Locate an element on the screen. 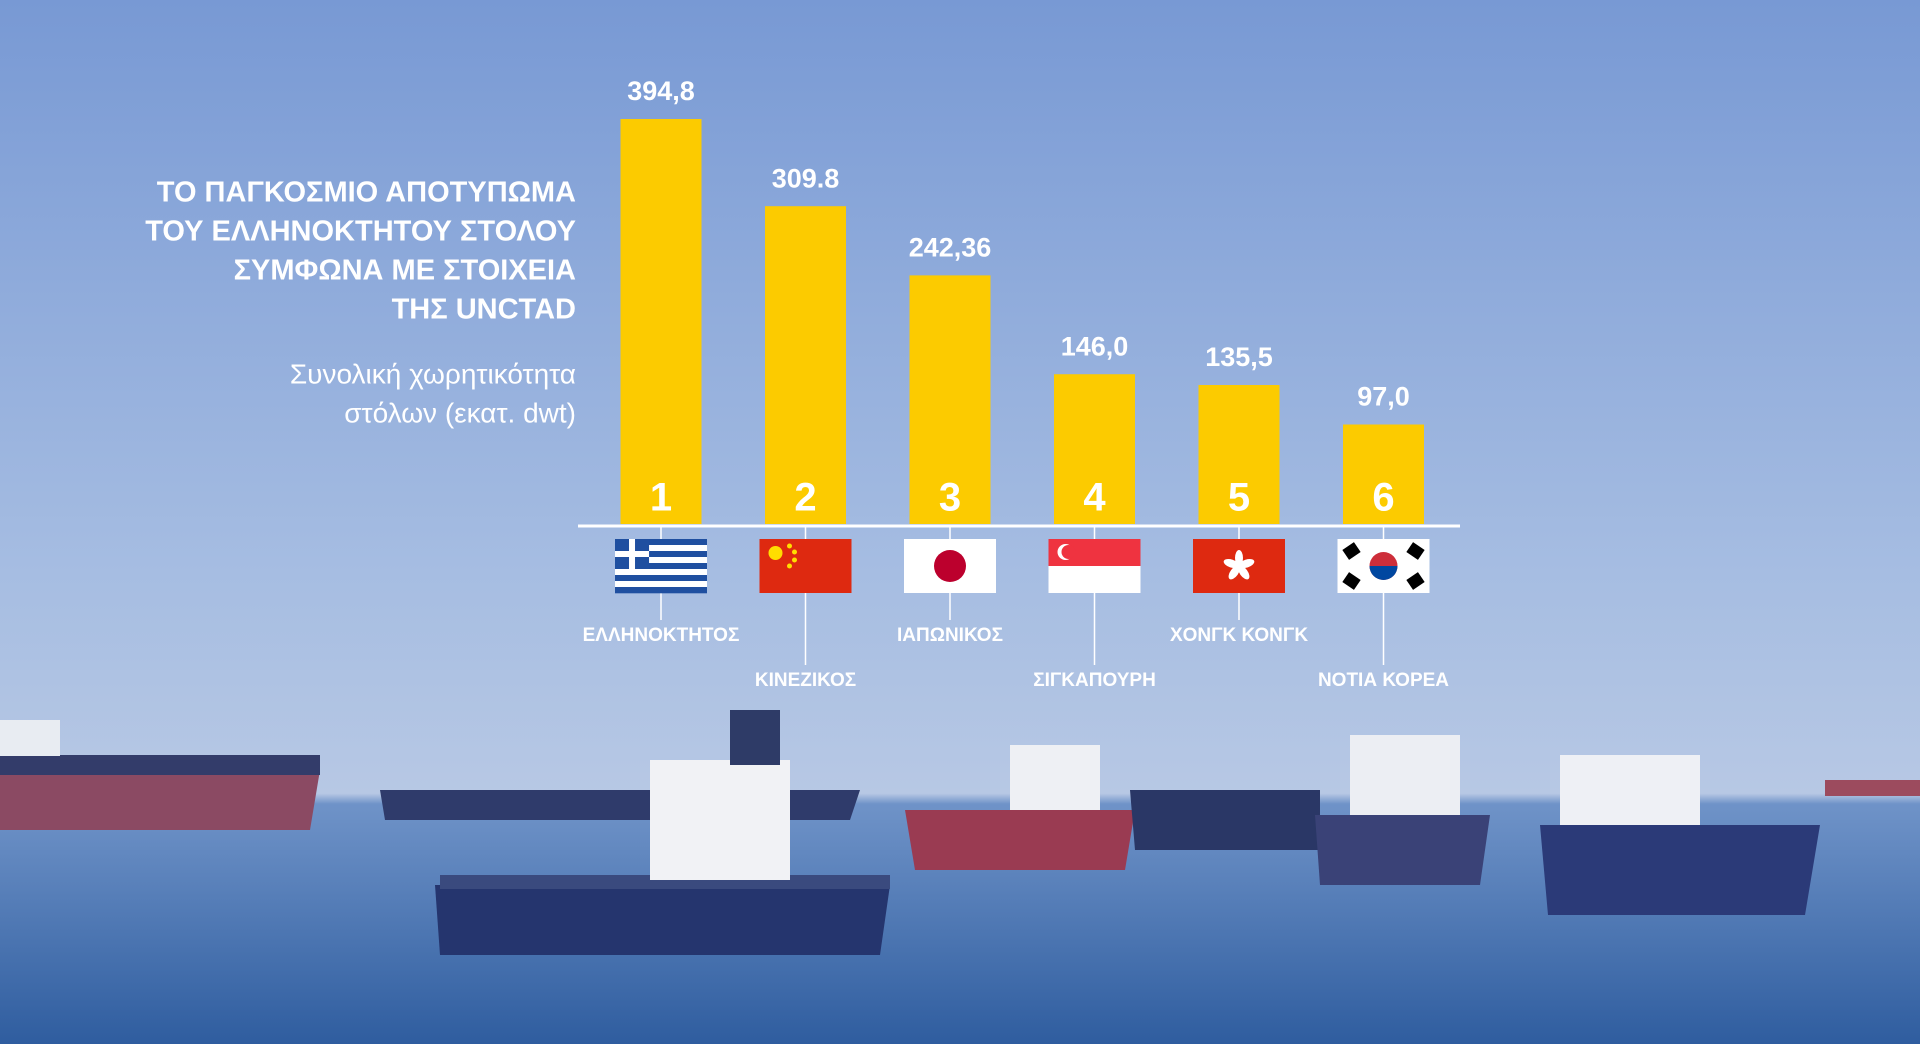 Image resolution: width=1920 pixels, height=1049 pixels. category-label: ΝΟΤΙΑ ΚΟΡΕΑ is located at coordinates (1383, 680).